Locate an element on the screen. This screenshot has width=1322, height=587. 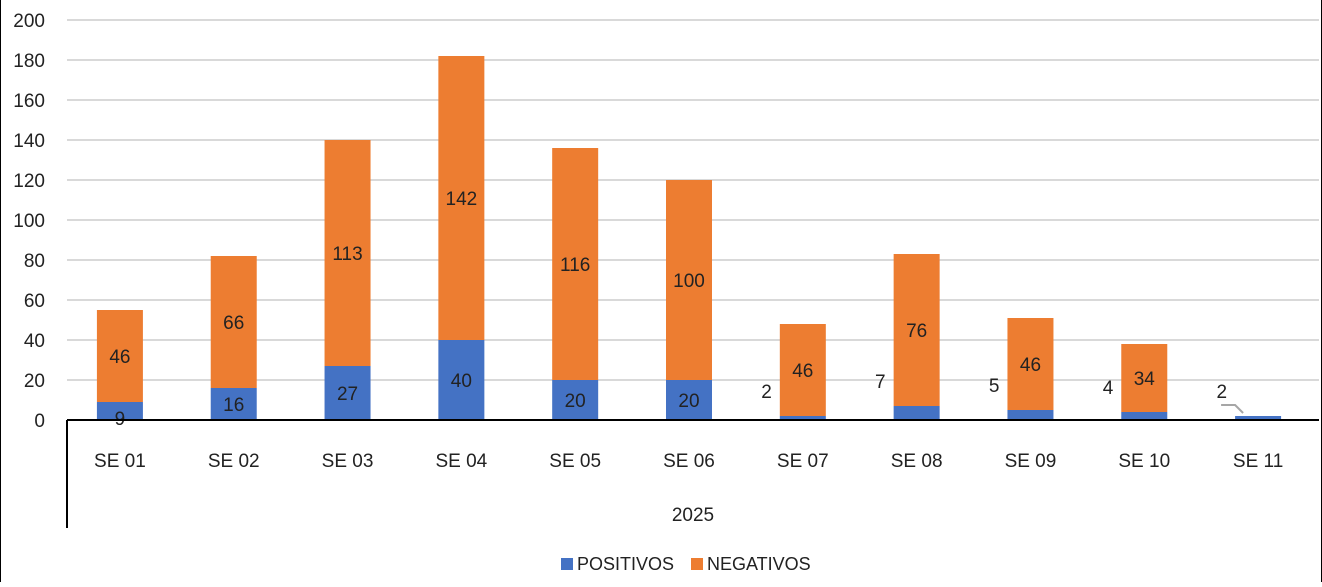
data-label-negativos: 100 is located at coordinates (689, 281).